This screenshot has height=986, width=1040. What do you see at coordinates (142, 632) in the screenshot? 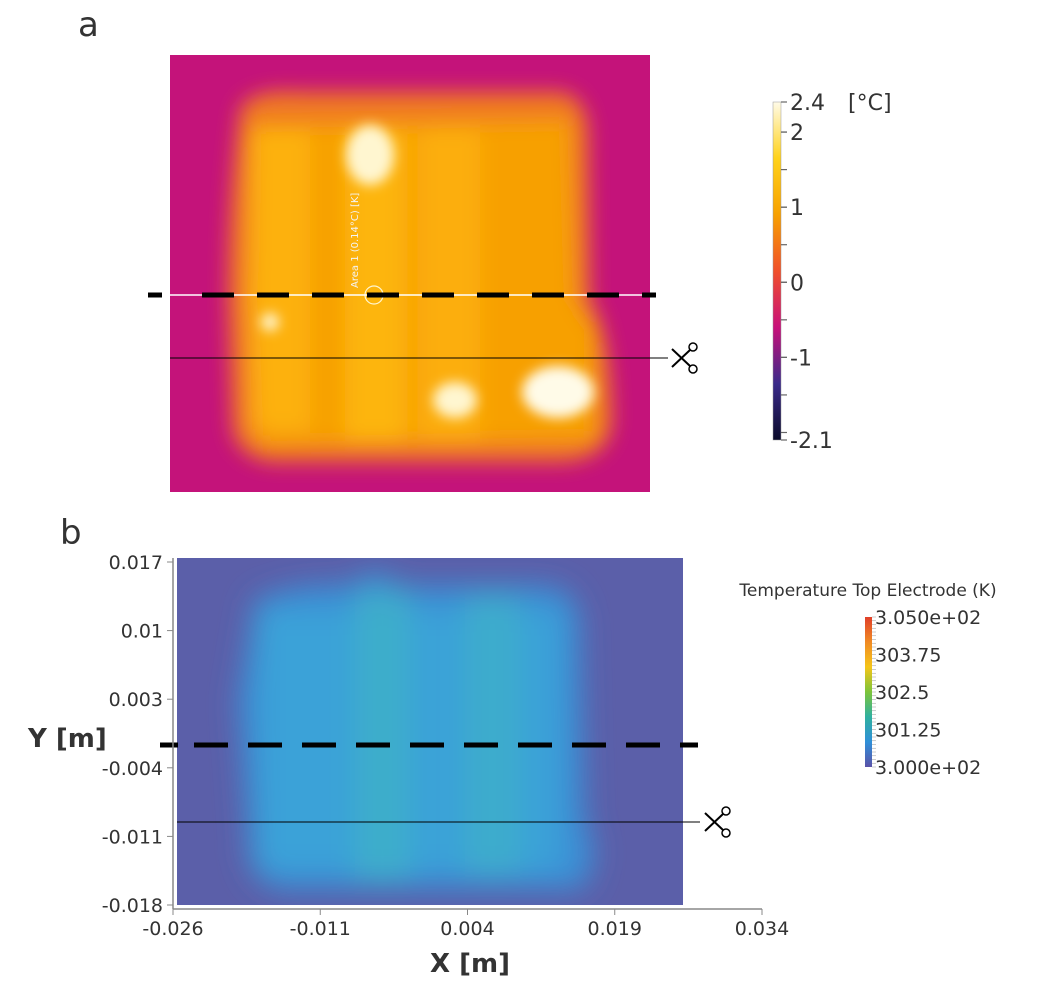
I see `y-tick-label: 0.01` at bounding box center [142, 632].